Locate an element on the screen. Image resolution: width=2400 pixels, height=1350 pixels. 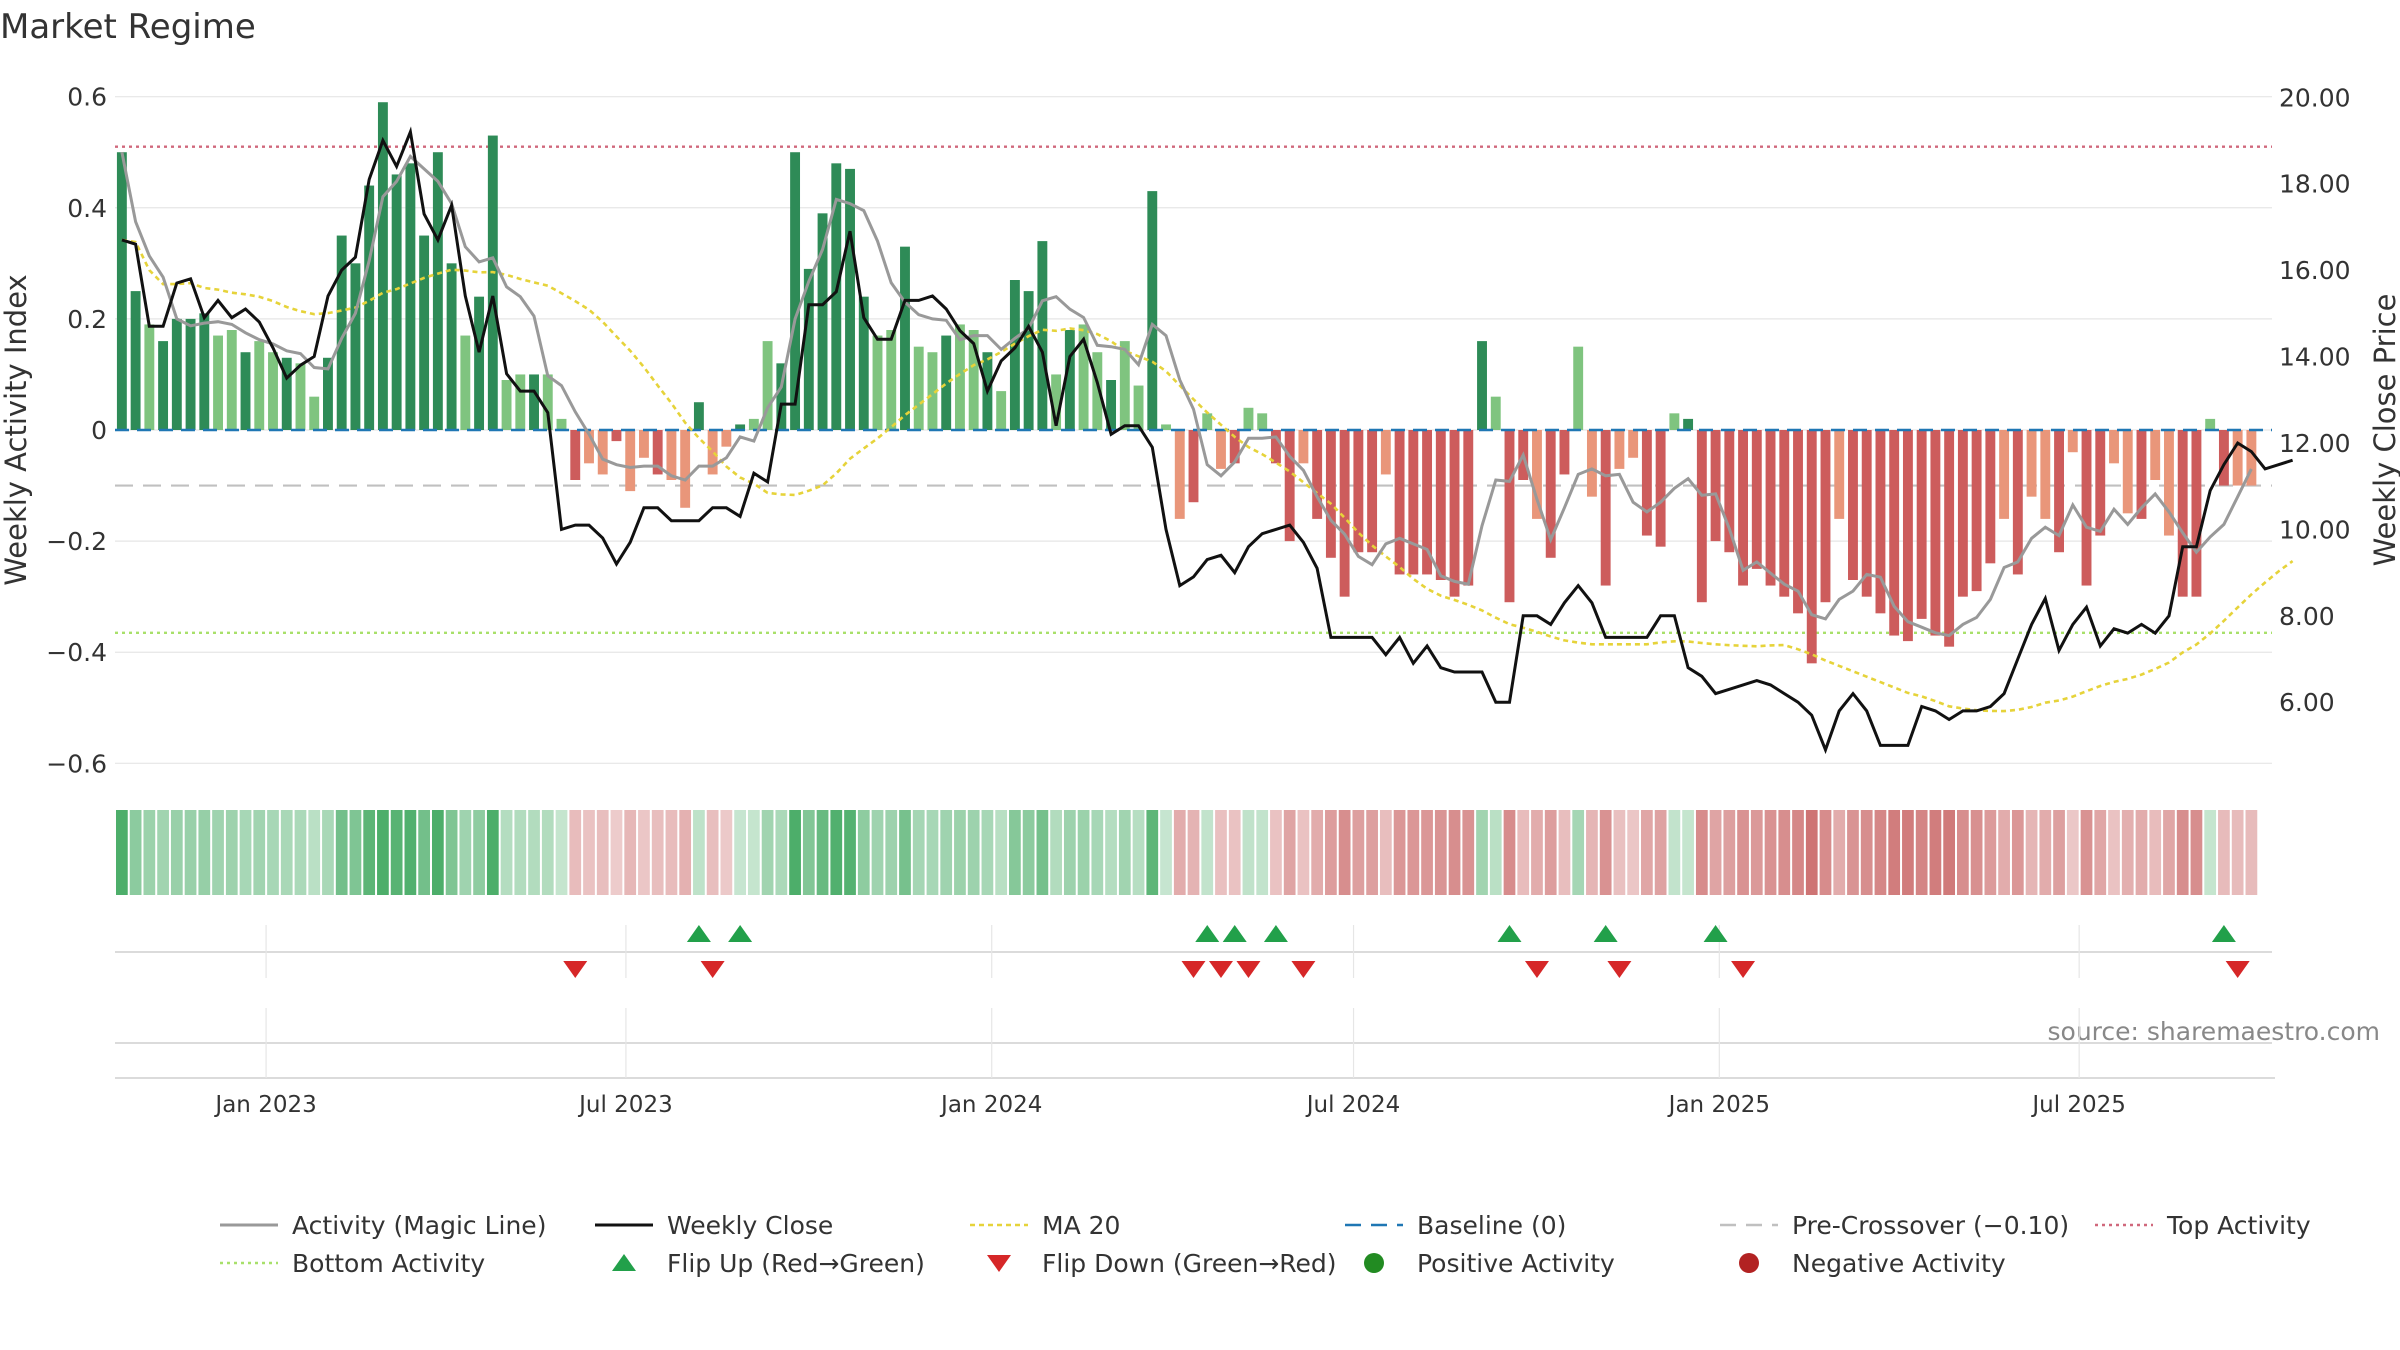
y-tick-label: 0 is located at coordinates (99, 430).